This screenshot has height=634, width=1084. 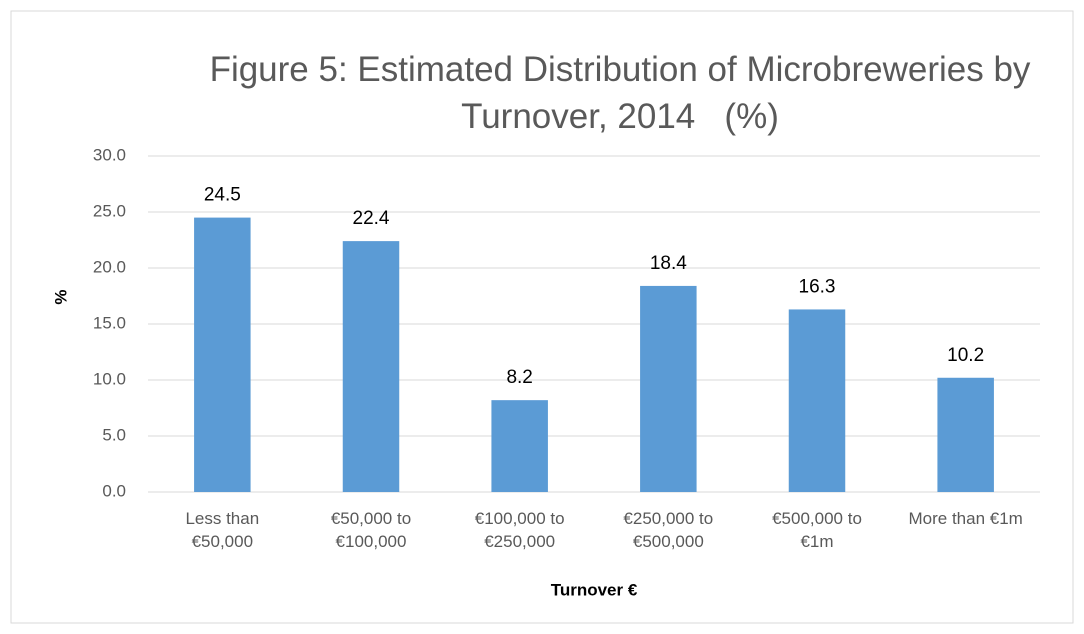 I want to click on data-label: 24.5, so click(x=222, y=195).